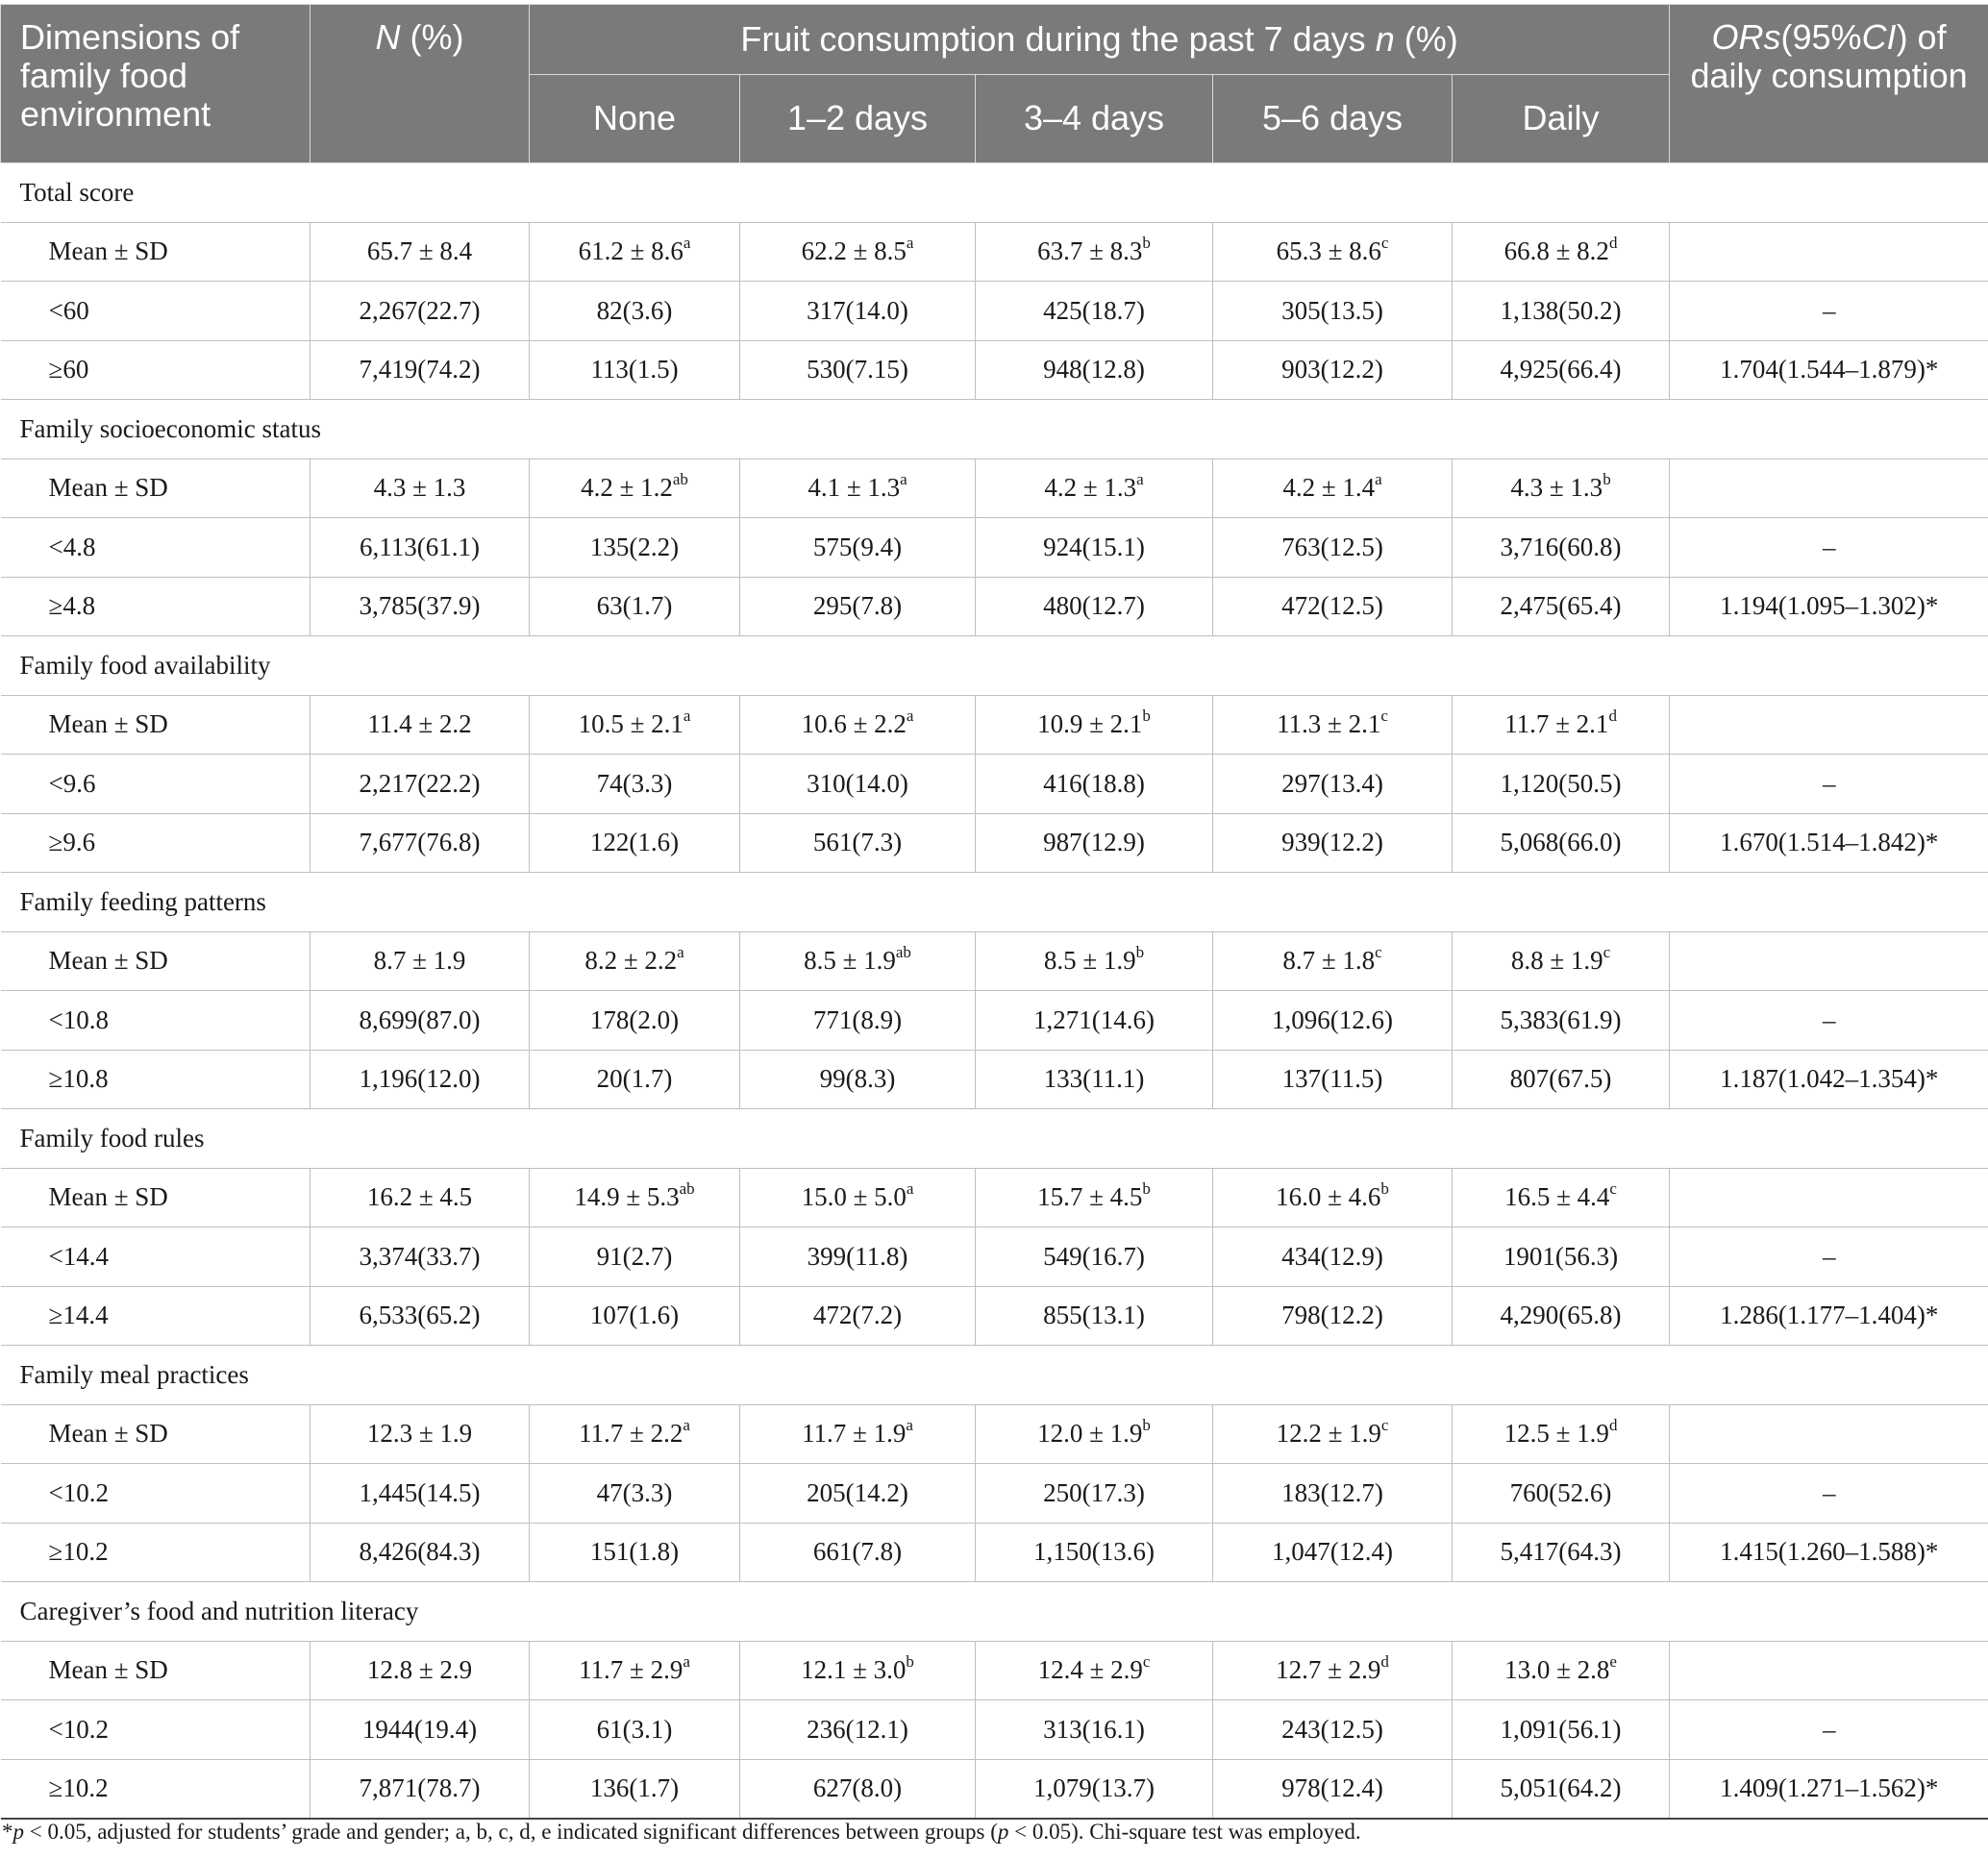  I want to click on cell-value: 8.8 ± 1.9, so click(1557, 961).